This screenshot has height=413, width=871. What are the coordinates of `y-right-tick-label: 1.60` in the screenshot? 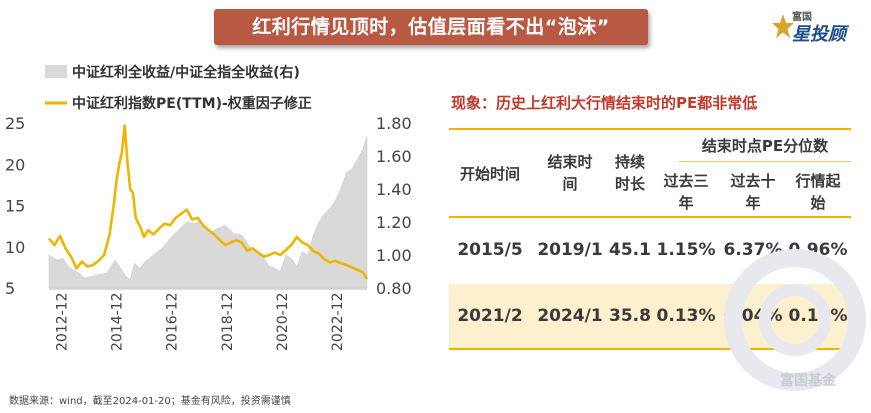 It's located at (394, 156).